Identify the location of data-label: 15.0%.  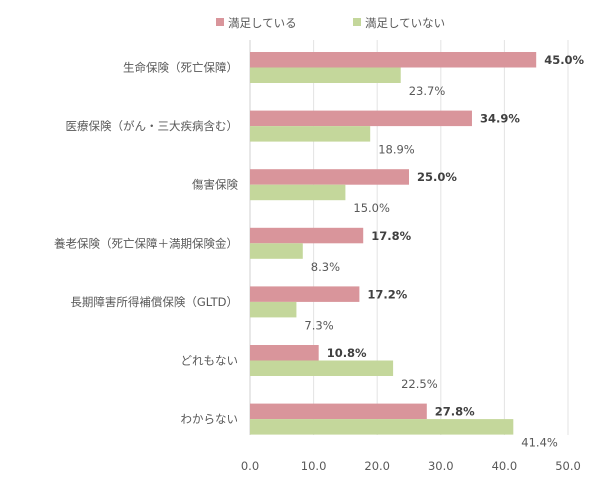
(371, 208).